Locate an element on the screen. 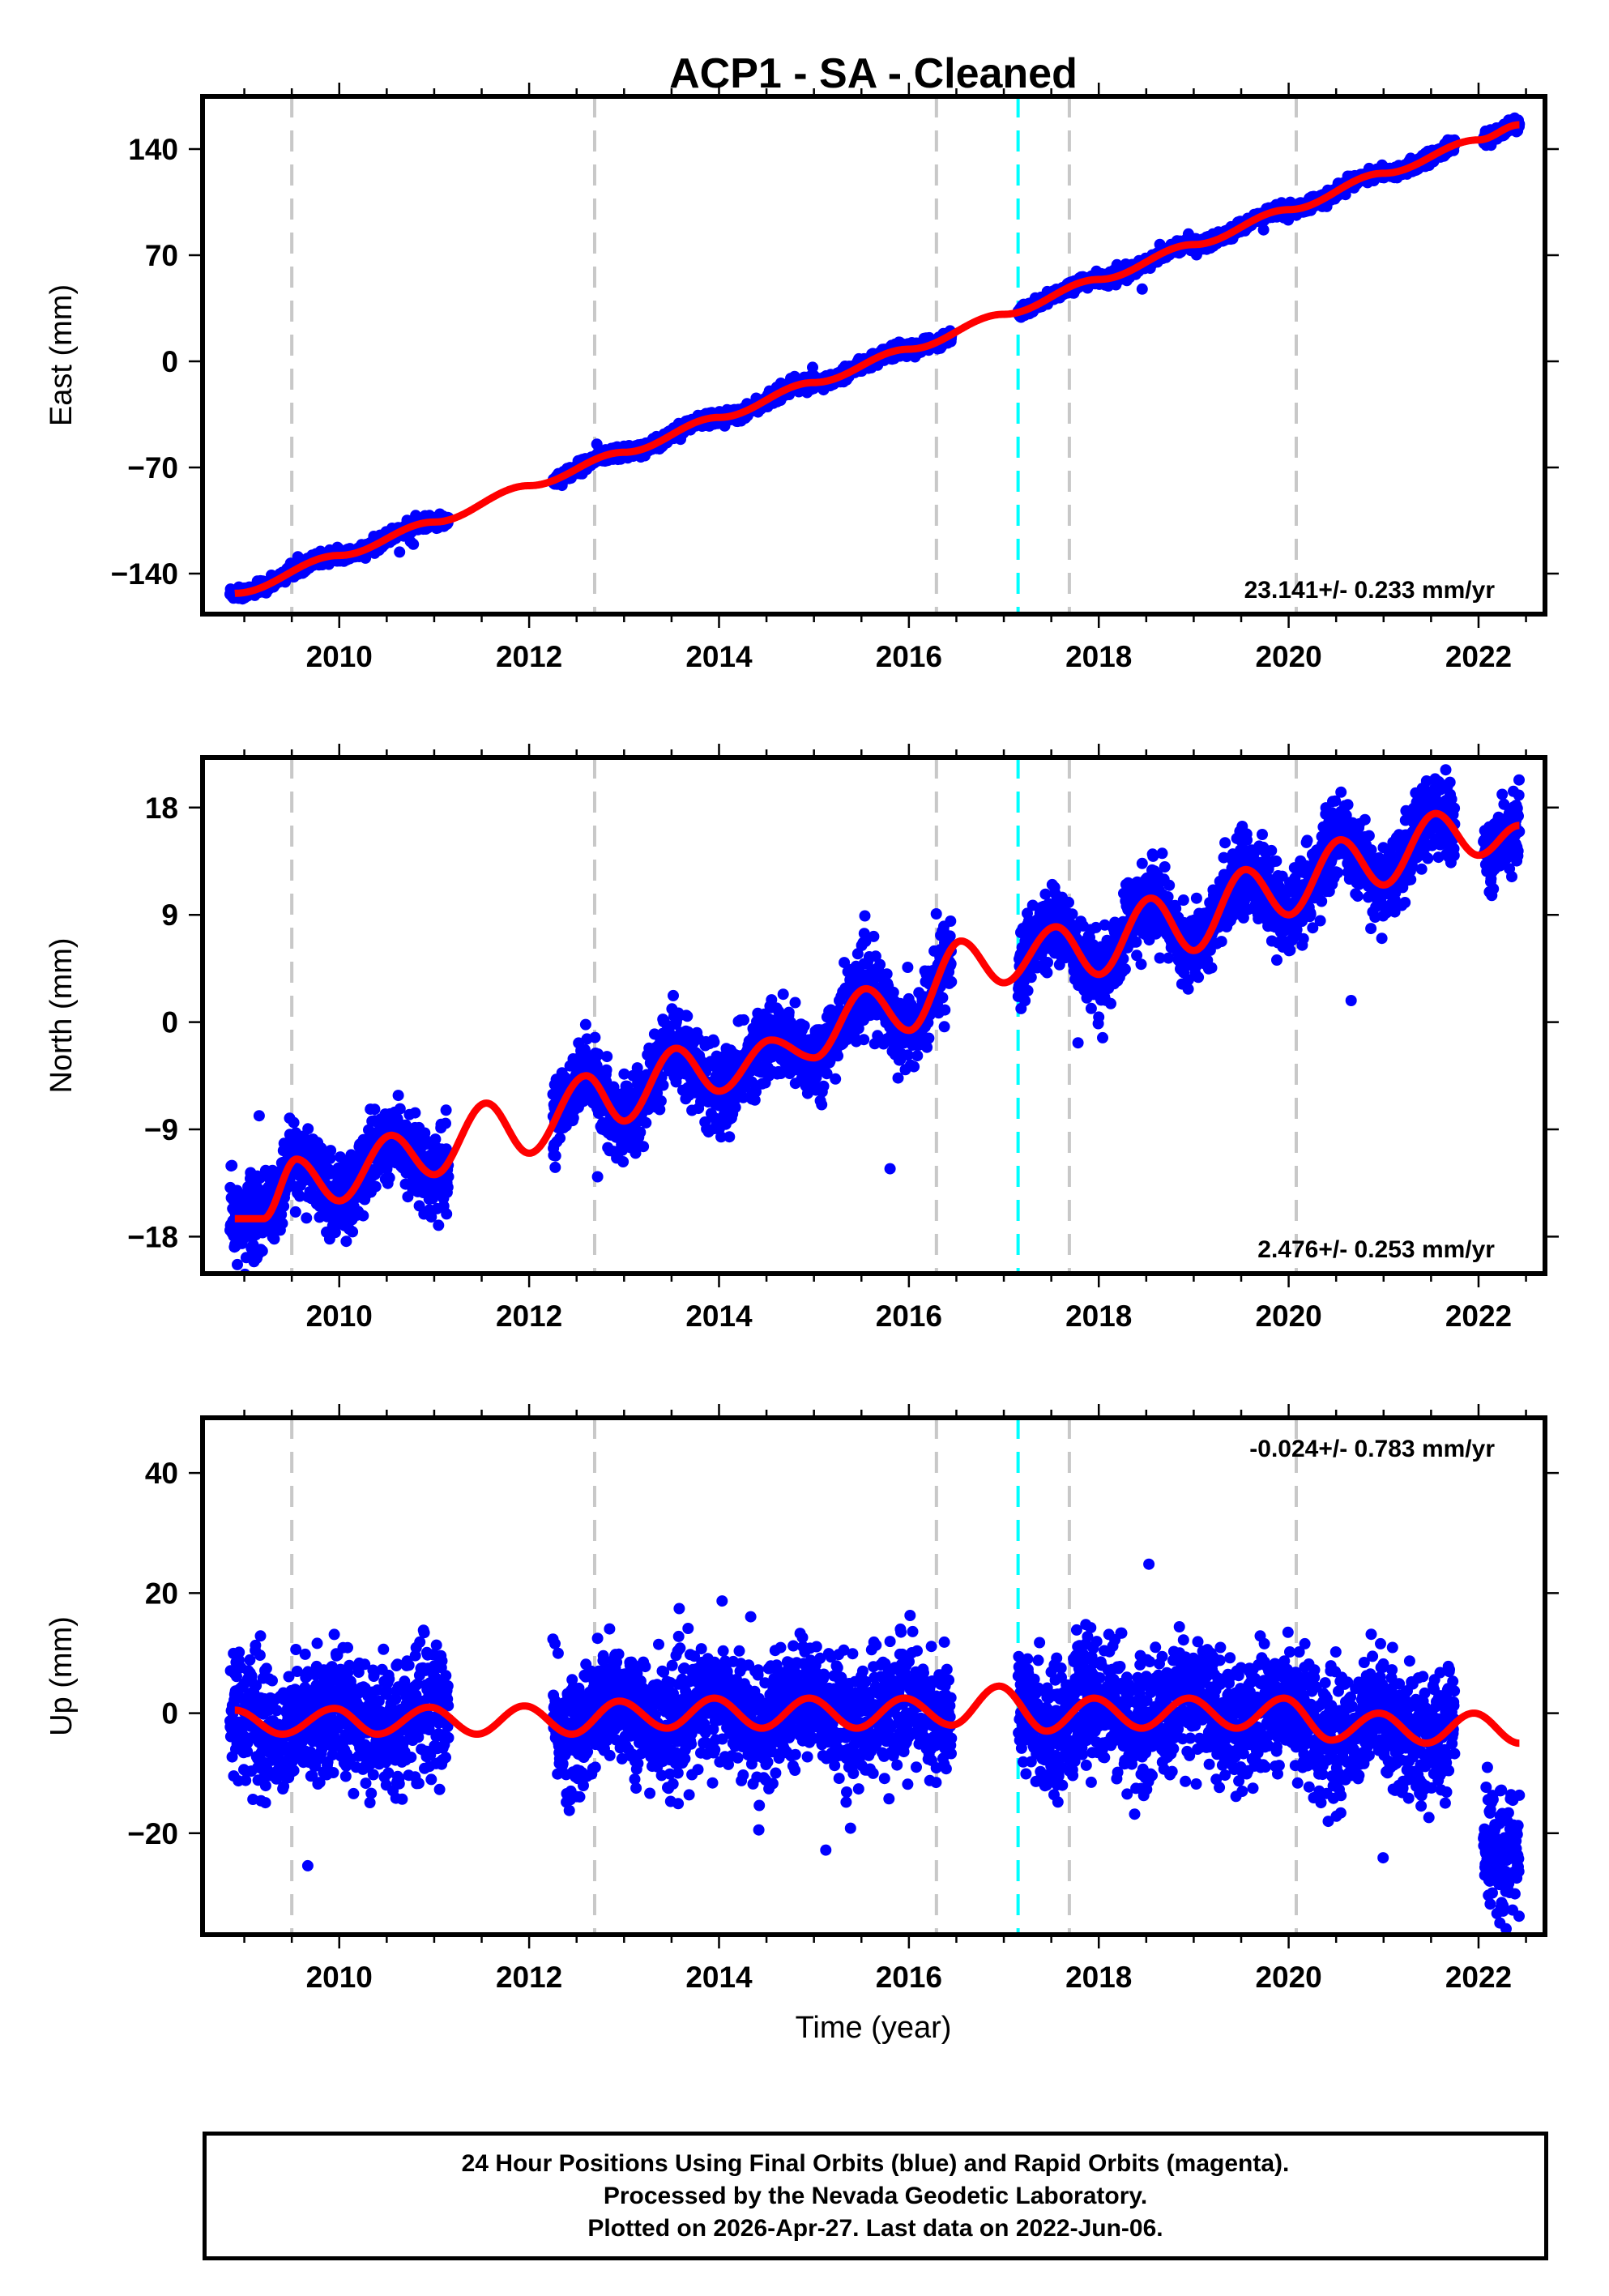 The image size is (1609, 2296). x-tick-label: 2014 is located at coordinates (719, 656).